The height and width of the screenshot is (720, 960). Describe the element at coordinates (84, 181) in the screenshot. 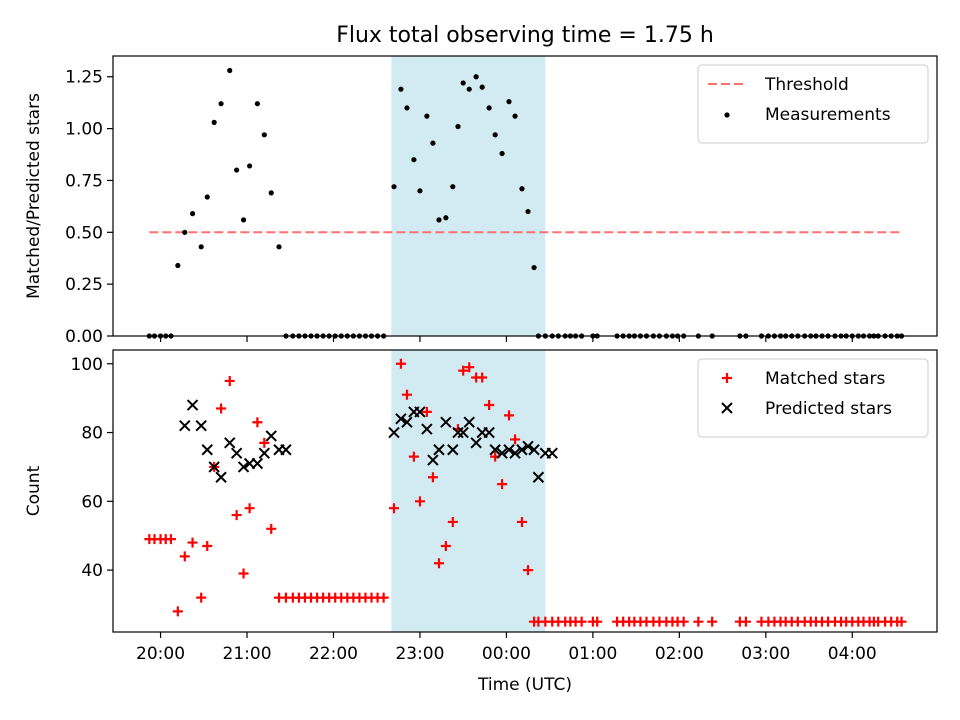

I see `top-ytick-label: 0.75` at that location.